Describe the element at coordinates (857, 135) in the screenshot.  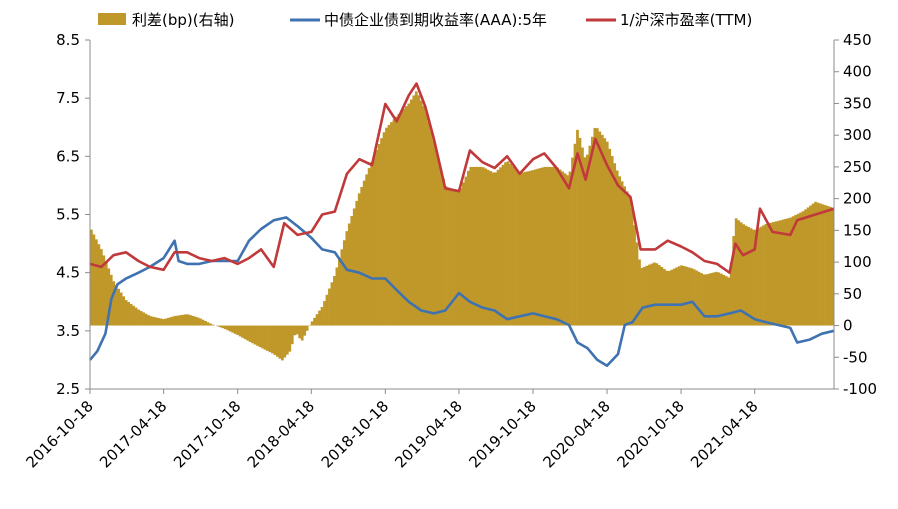
I see `right-tick-label: 300` at that location.